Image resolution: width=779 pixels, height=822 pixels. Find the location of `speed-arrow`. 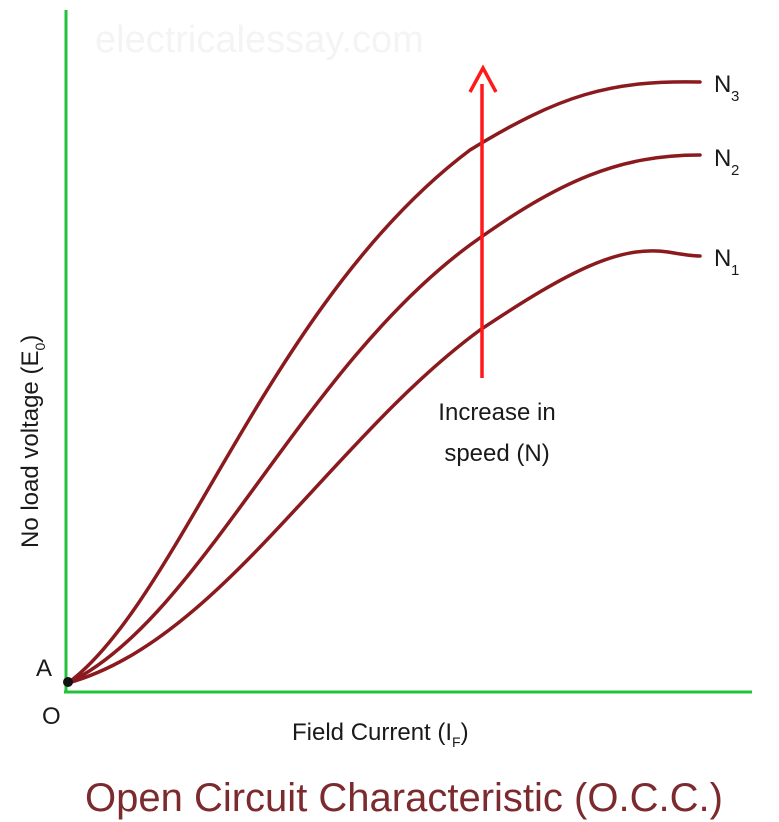

speed-arrow is located at coordinates (483, 221).